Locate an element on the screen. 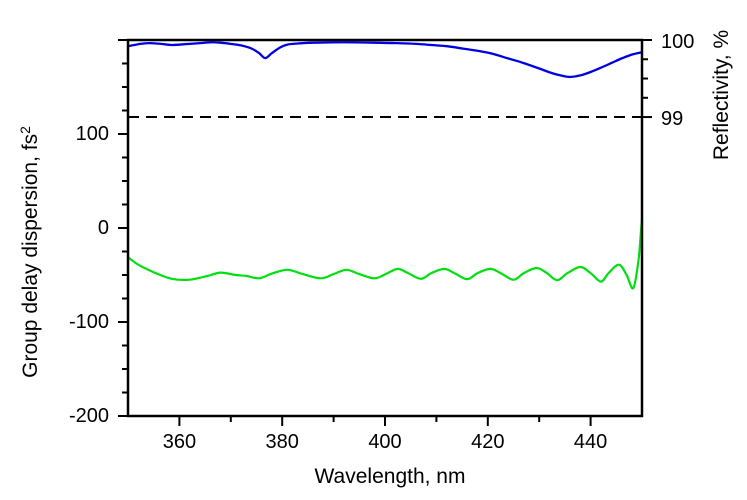 This screenshot has width=747, height=500. x-tick-label: 360 is located at coordinates (179, 442).